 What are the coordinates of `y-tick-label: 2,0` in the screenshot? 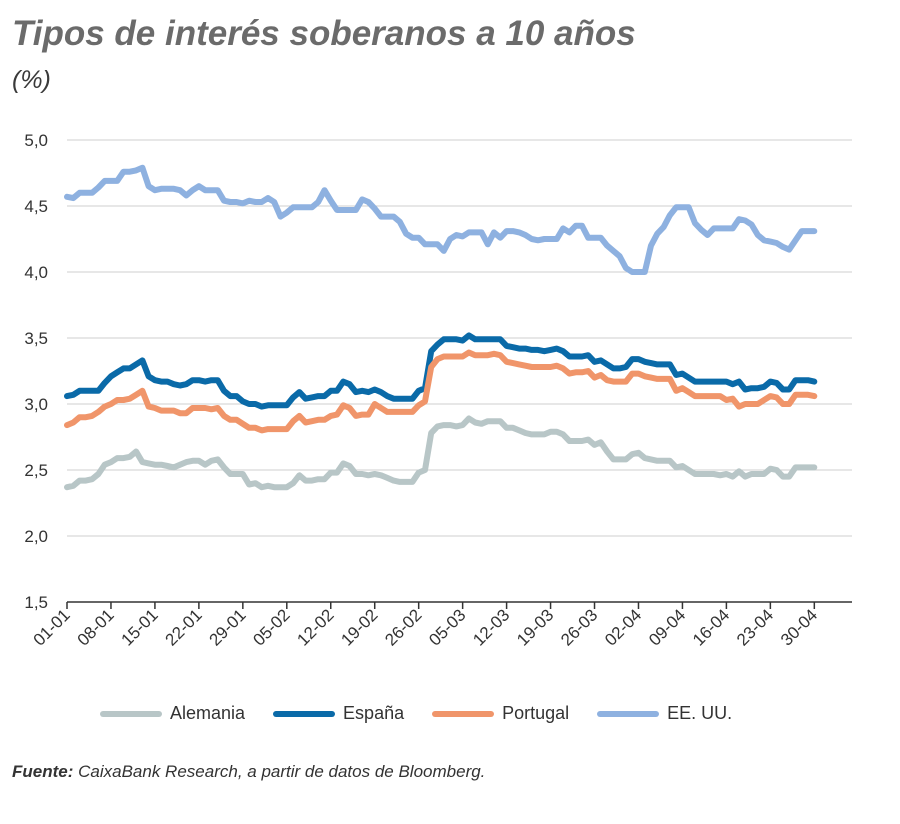 It's located at (36, 536).